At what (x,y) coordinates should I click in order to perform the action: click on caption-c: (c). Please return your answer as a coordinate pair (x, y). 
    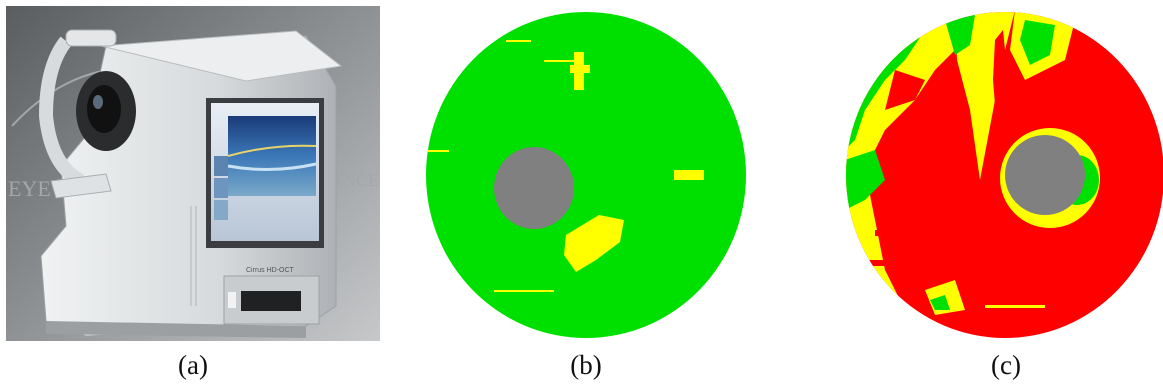
    Looking at the image, I should click on (1006, 365).